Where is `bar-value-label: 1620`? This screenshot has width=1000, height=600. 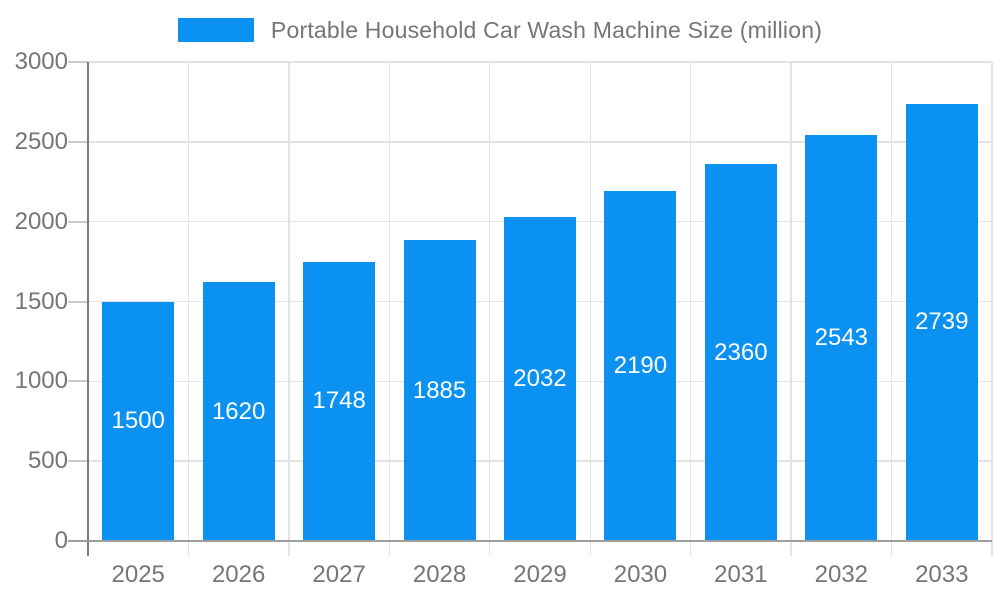 bar-value-label: 1620 is located at coordinates (238, 411).